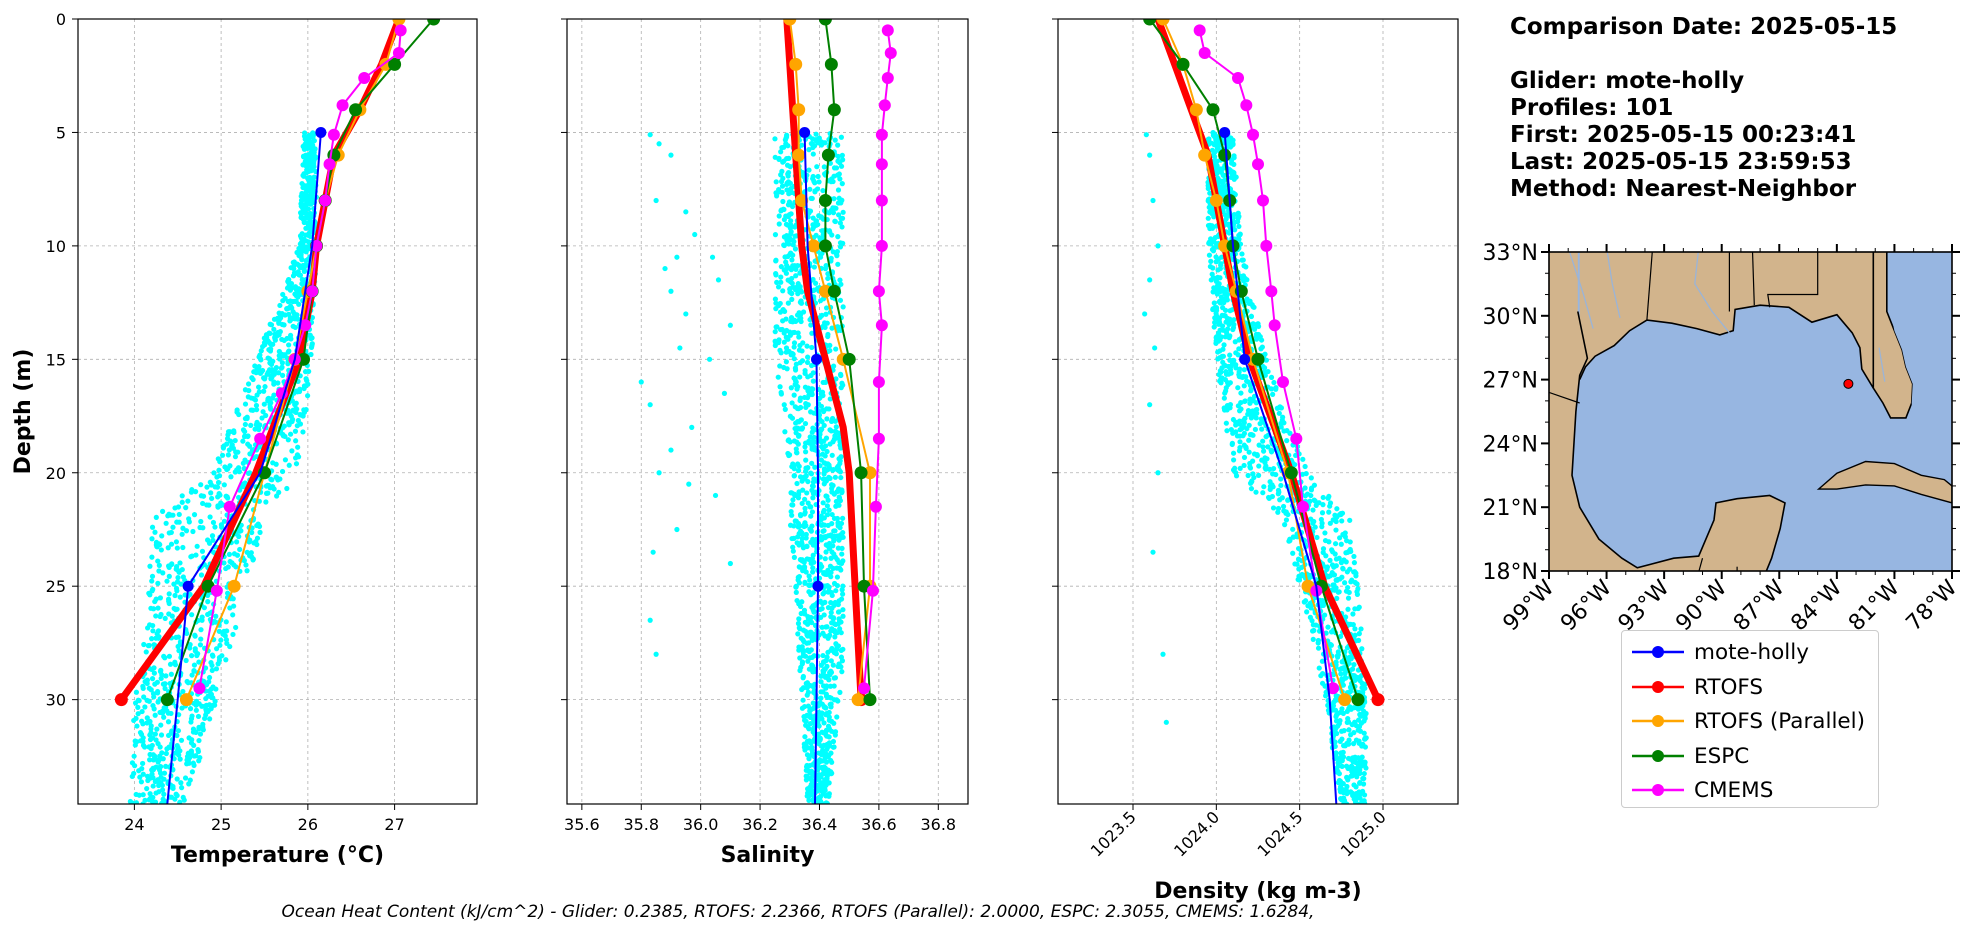 The height and width of the screenshot is (934, 1987). I want to click on glider-name: Glider: mote-holly, so click(1627, 81).